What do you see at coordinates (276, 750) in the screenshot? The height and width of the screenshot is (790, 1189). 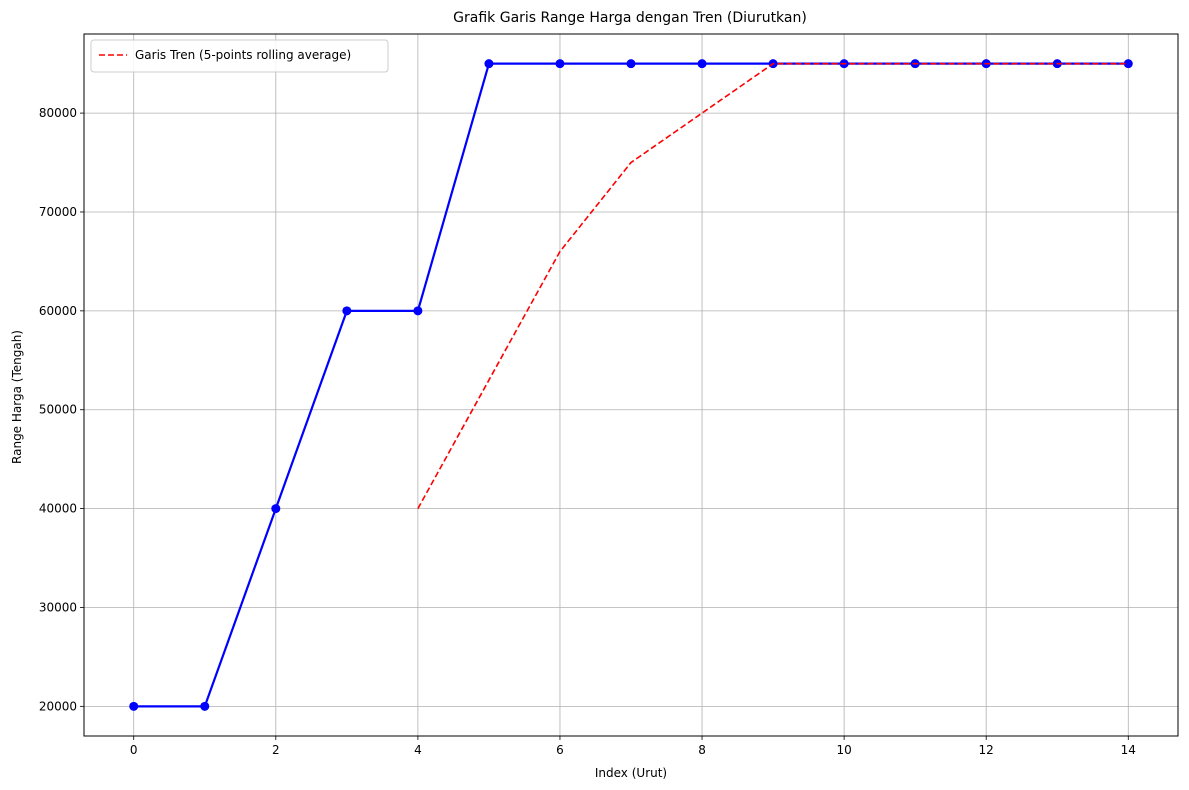 I see `x-tick-label: 2` at bounding box center [276, 750].